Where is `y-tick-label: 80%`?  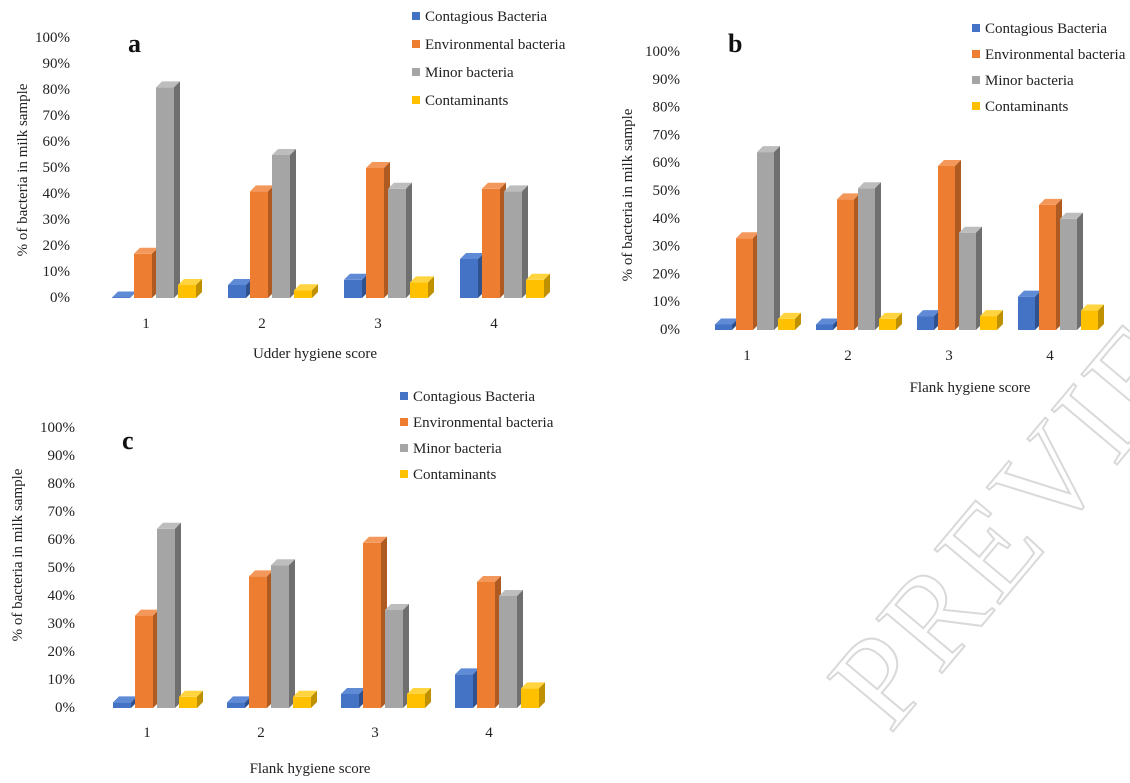
y-tick-label: 80% is located at coordinates (62, 484).